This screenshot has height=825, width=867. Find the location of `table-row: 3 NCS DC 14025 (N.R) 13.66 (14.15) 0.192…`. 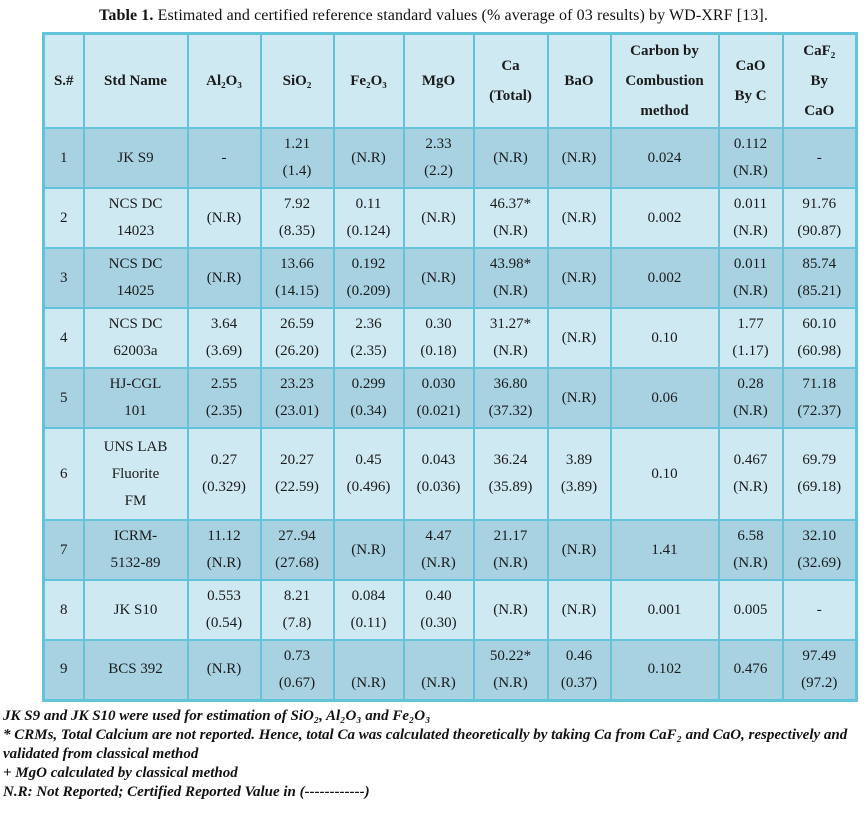

table-row: 3 NCS DC 14025 (N.R) 13.66 (14.15) 0.192… is located at coordinates (450, 278).